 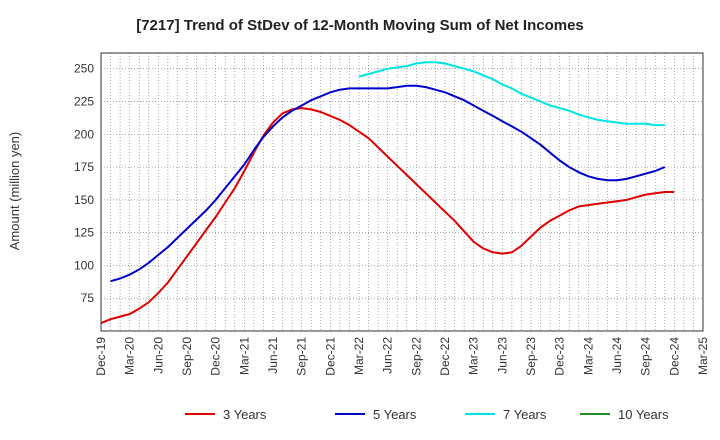 What do you see at coordinates (158, 355) in the screenshot?
I see `x-tick-label: Jun-20` at bounding box center [158, 355].